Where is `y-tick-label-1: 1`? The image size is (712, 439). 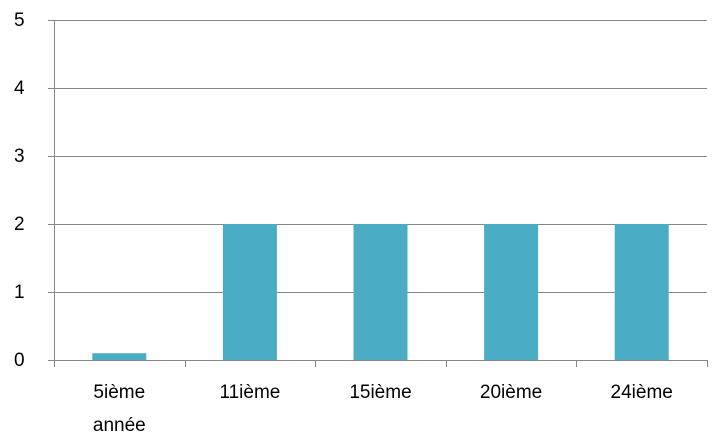
y-tick-label-1: 1 is located at coordinates (19, 292).